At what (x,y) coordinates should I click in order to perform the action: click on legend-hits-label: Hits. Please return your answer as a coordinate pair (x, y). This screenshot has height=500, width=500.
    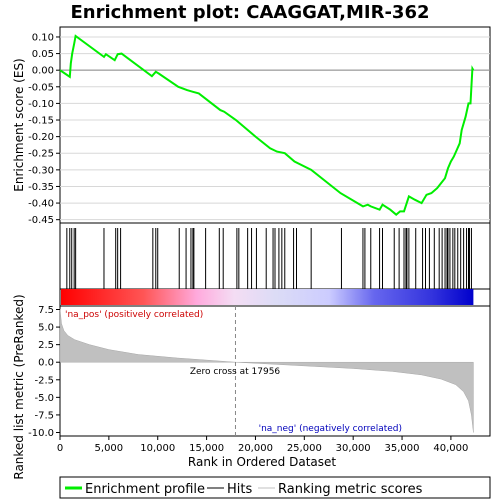
    Looking at the image, I should click on (239, 489).